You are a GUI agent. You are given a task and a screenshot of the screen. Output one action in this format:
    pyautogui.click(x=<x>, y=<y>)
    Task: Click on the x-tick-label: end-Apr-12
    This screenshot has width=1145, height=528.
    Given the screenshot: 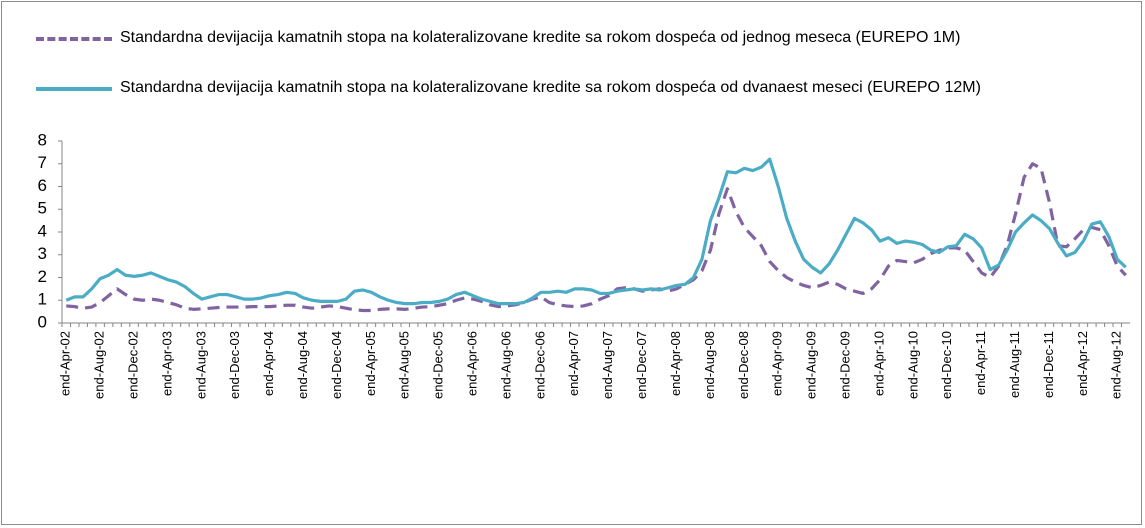 What is the action you would take?
    pyautogui.click(x=1082, y=363)
    